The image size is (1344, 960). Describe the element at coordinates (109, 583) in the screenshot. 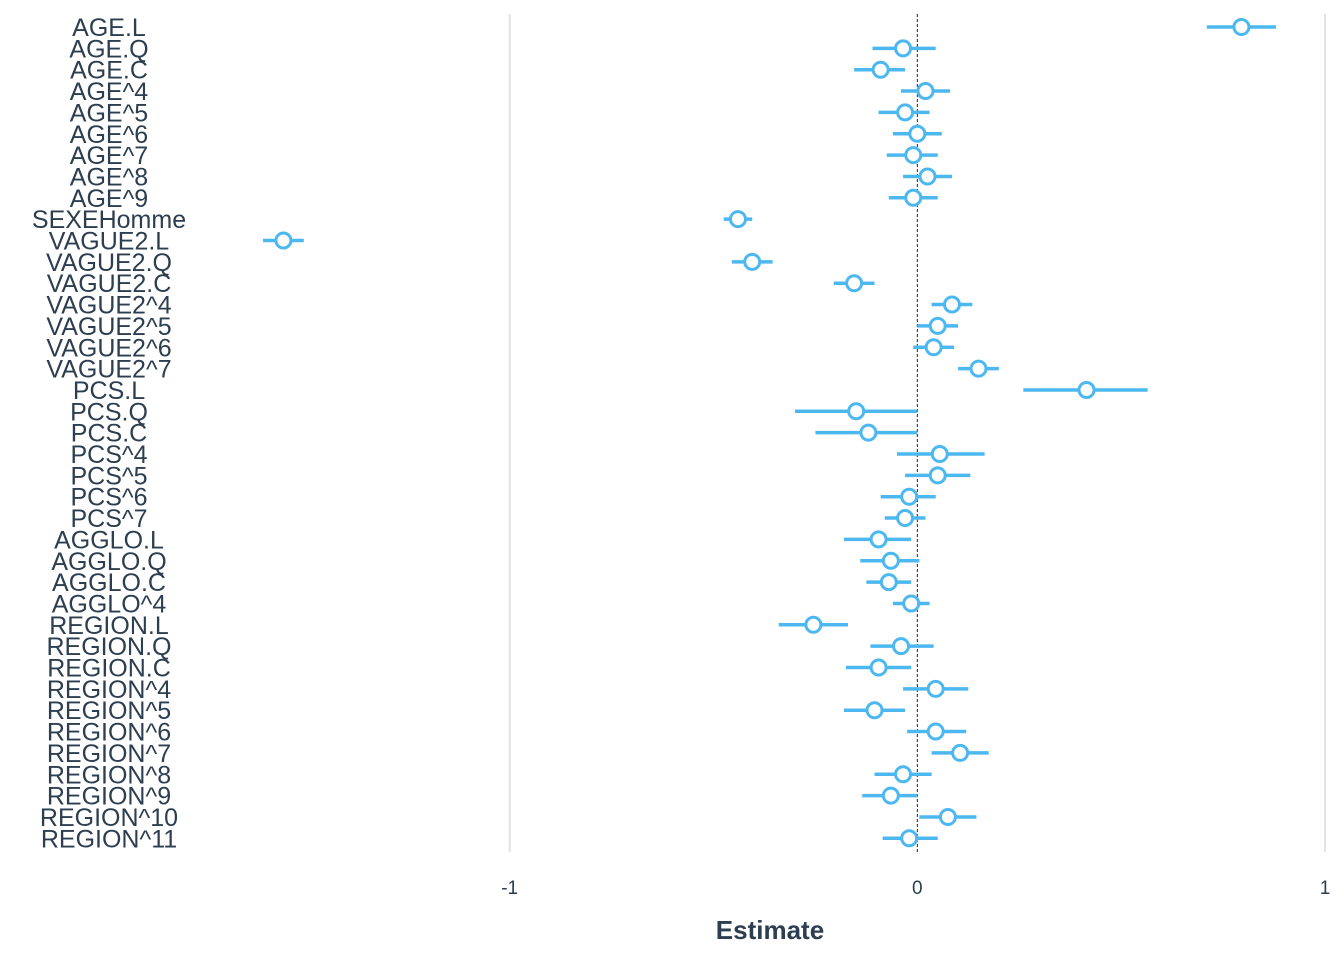

I see `term-label: AGGLO.C` at that location.